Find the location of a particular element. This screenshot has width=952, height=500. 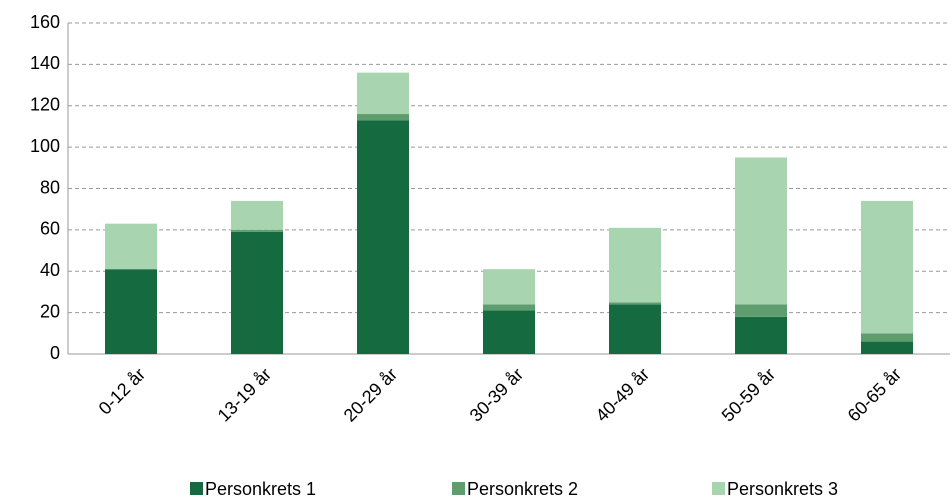

y-tick-label: 140 is located at coordinates (45, 63).